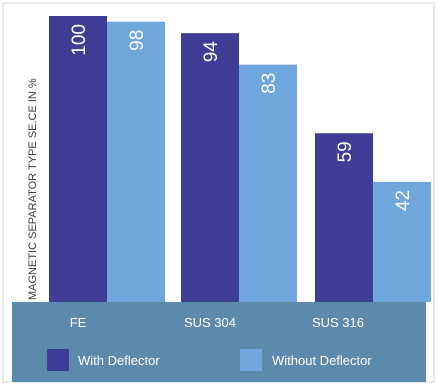 The height and width of the screenshot is (385, 438). Describe the element at coordinates (137, 40) in the screenshot. I see `value-label: 98` at that location.